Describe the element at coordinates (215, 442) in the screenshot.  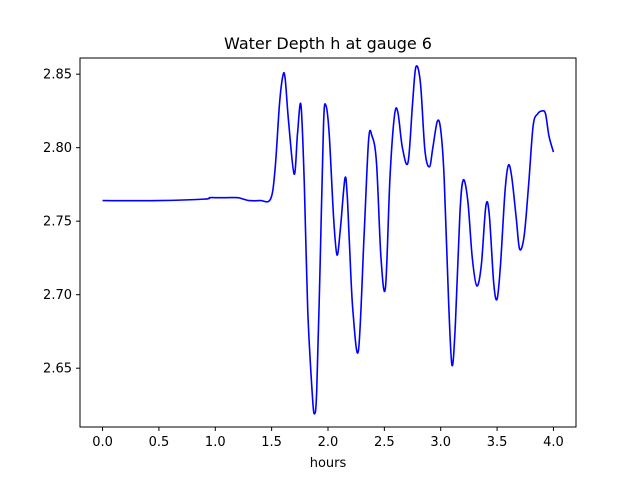
I see `x-tick-label: 1.0` at that location.